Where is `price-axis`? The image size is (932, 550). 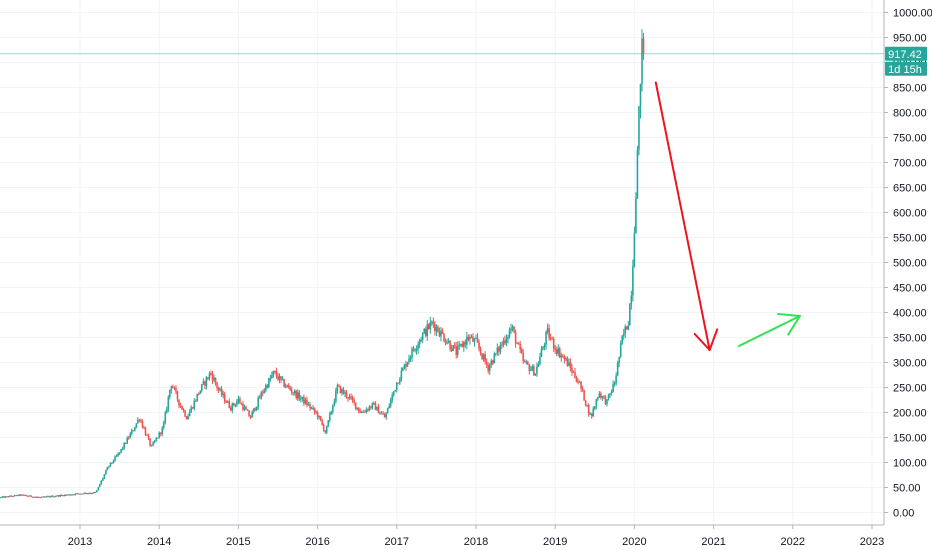
price-axis is located at coordinates (908, 262).